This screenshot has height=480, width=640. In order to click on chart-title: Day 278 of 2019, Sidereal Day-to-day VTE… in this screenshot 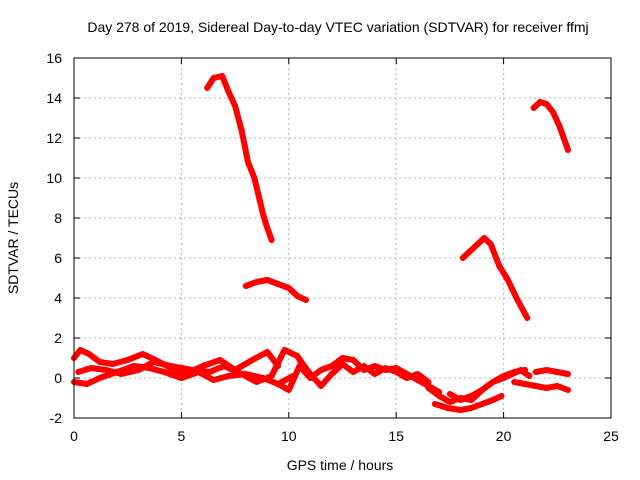, I will do `click(337, 27)`.